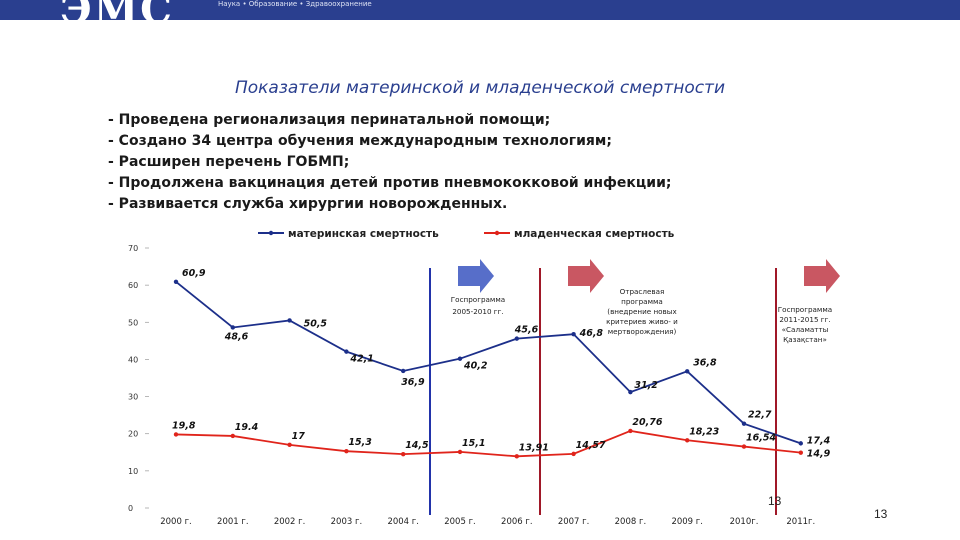 The image size is (960, 540). What do you see at coordinates (176, 522) in the screenshot?
I see `x-tick-label: 2000 г.` at bounding box center [176, 522].